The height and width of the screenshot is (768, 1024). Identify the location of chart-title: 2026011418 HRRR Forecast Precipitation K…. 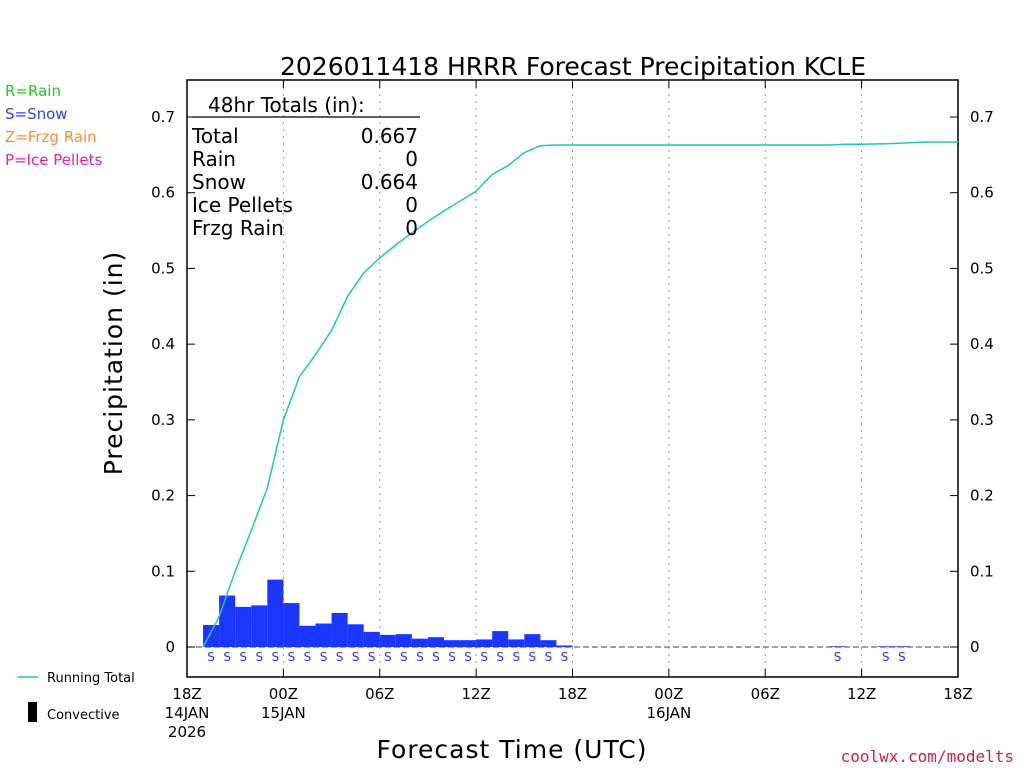
(573, 66).